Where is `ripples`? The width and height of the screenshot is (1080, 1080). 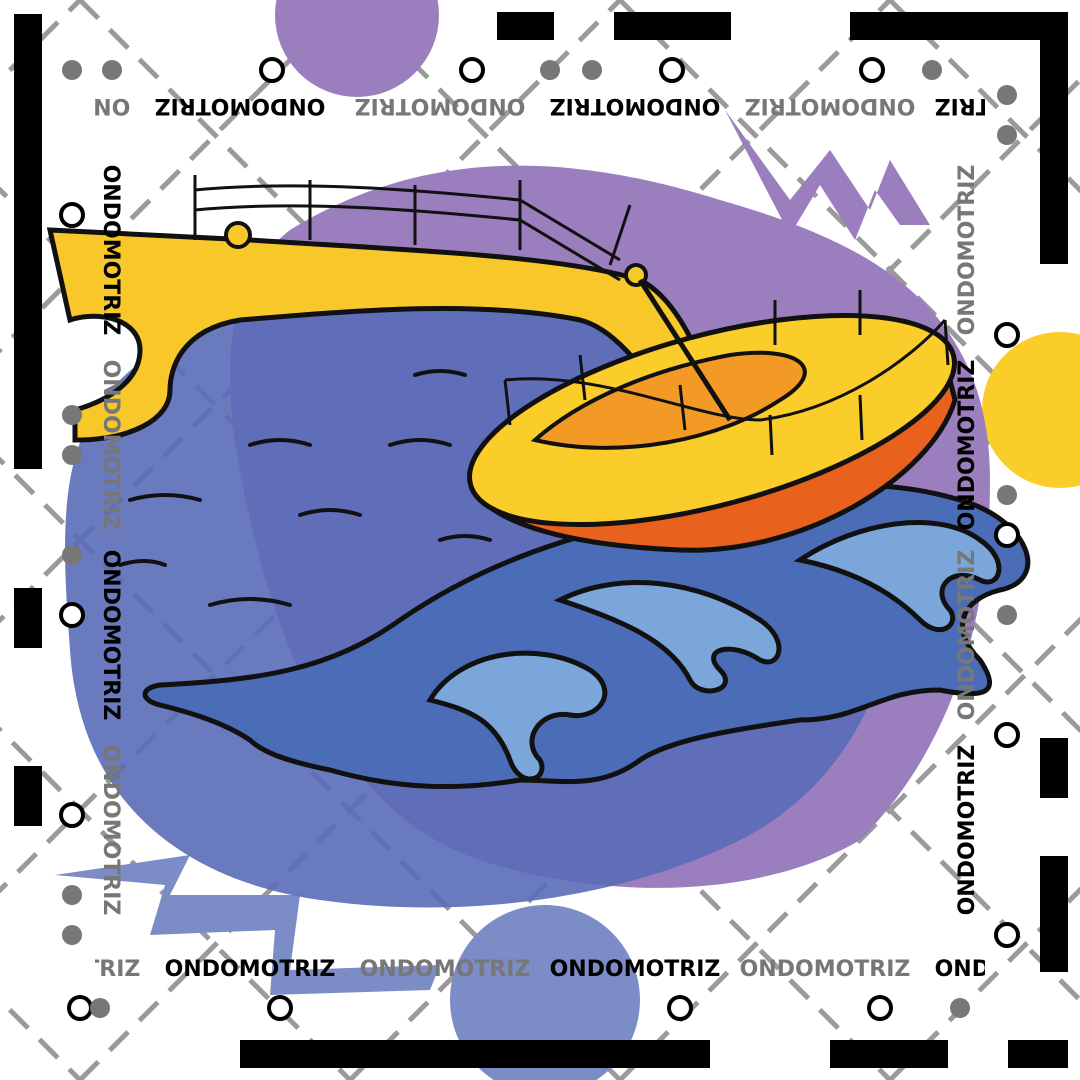 ripples is located at coordinates (305, 488).